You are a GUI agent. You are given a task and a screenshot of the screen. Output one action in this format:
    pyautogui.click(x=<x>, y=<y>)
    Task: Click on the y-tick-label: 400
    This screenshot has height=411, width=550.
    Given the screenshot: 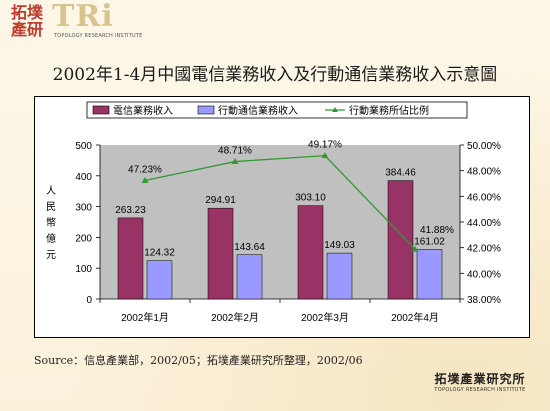 What is the action you would take?
    pyautogui.click(x=83, y=177)
    